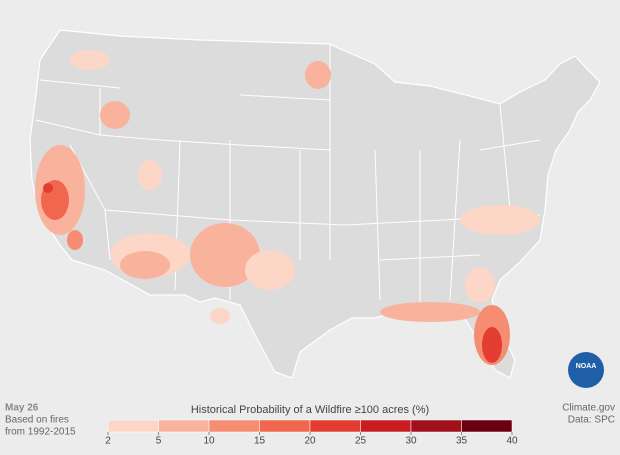 The height and width of the screenshot is (455, 620). I want to click on legend: 2 5 10 15 20 25 30 35 40, so click(311, 433).